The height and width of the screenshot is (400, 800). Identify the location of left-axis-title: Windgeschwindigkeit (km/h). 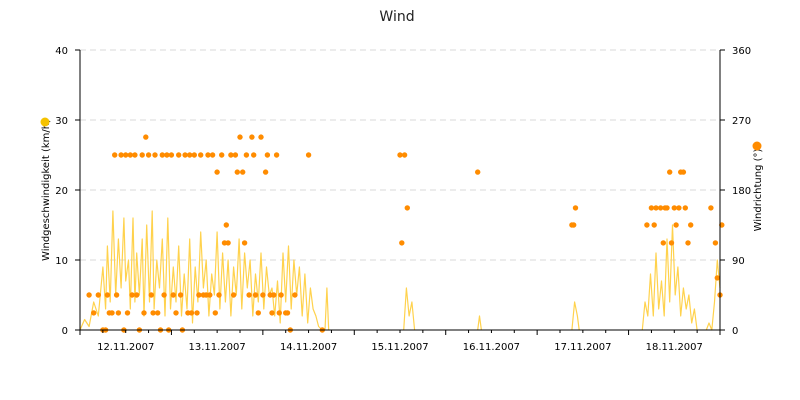
(46, 190).